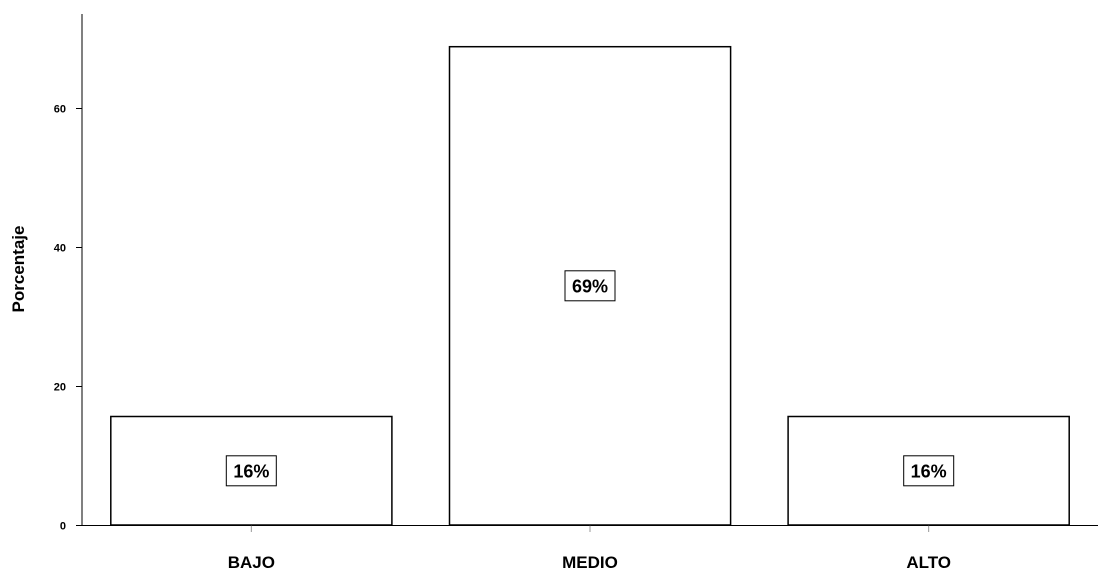 The height and width of the screenshot is (572, 1100). I want to click on data-label: 69%, so click(590, 286).